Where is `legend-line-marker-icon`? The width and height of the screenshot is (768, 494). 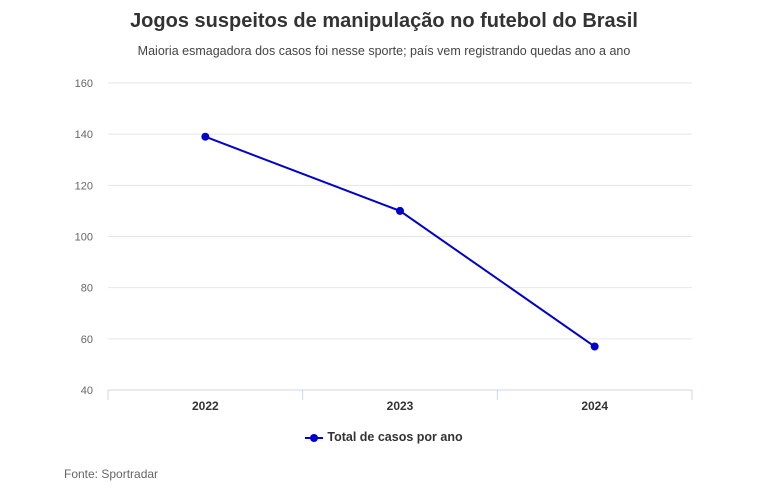 legend-line-marker-icon is located at coordinates (314, 438).